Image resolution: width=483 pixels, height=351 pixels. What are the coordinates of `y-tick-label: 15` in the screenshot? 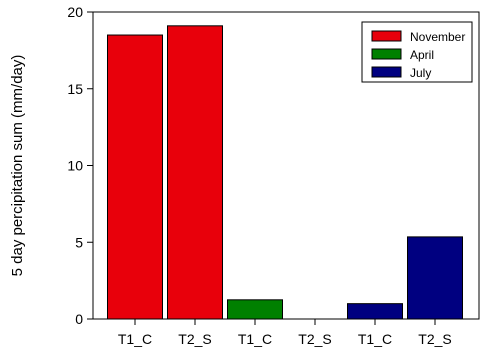 It's located at (75, 89).